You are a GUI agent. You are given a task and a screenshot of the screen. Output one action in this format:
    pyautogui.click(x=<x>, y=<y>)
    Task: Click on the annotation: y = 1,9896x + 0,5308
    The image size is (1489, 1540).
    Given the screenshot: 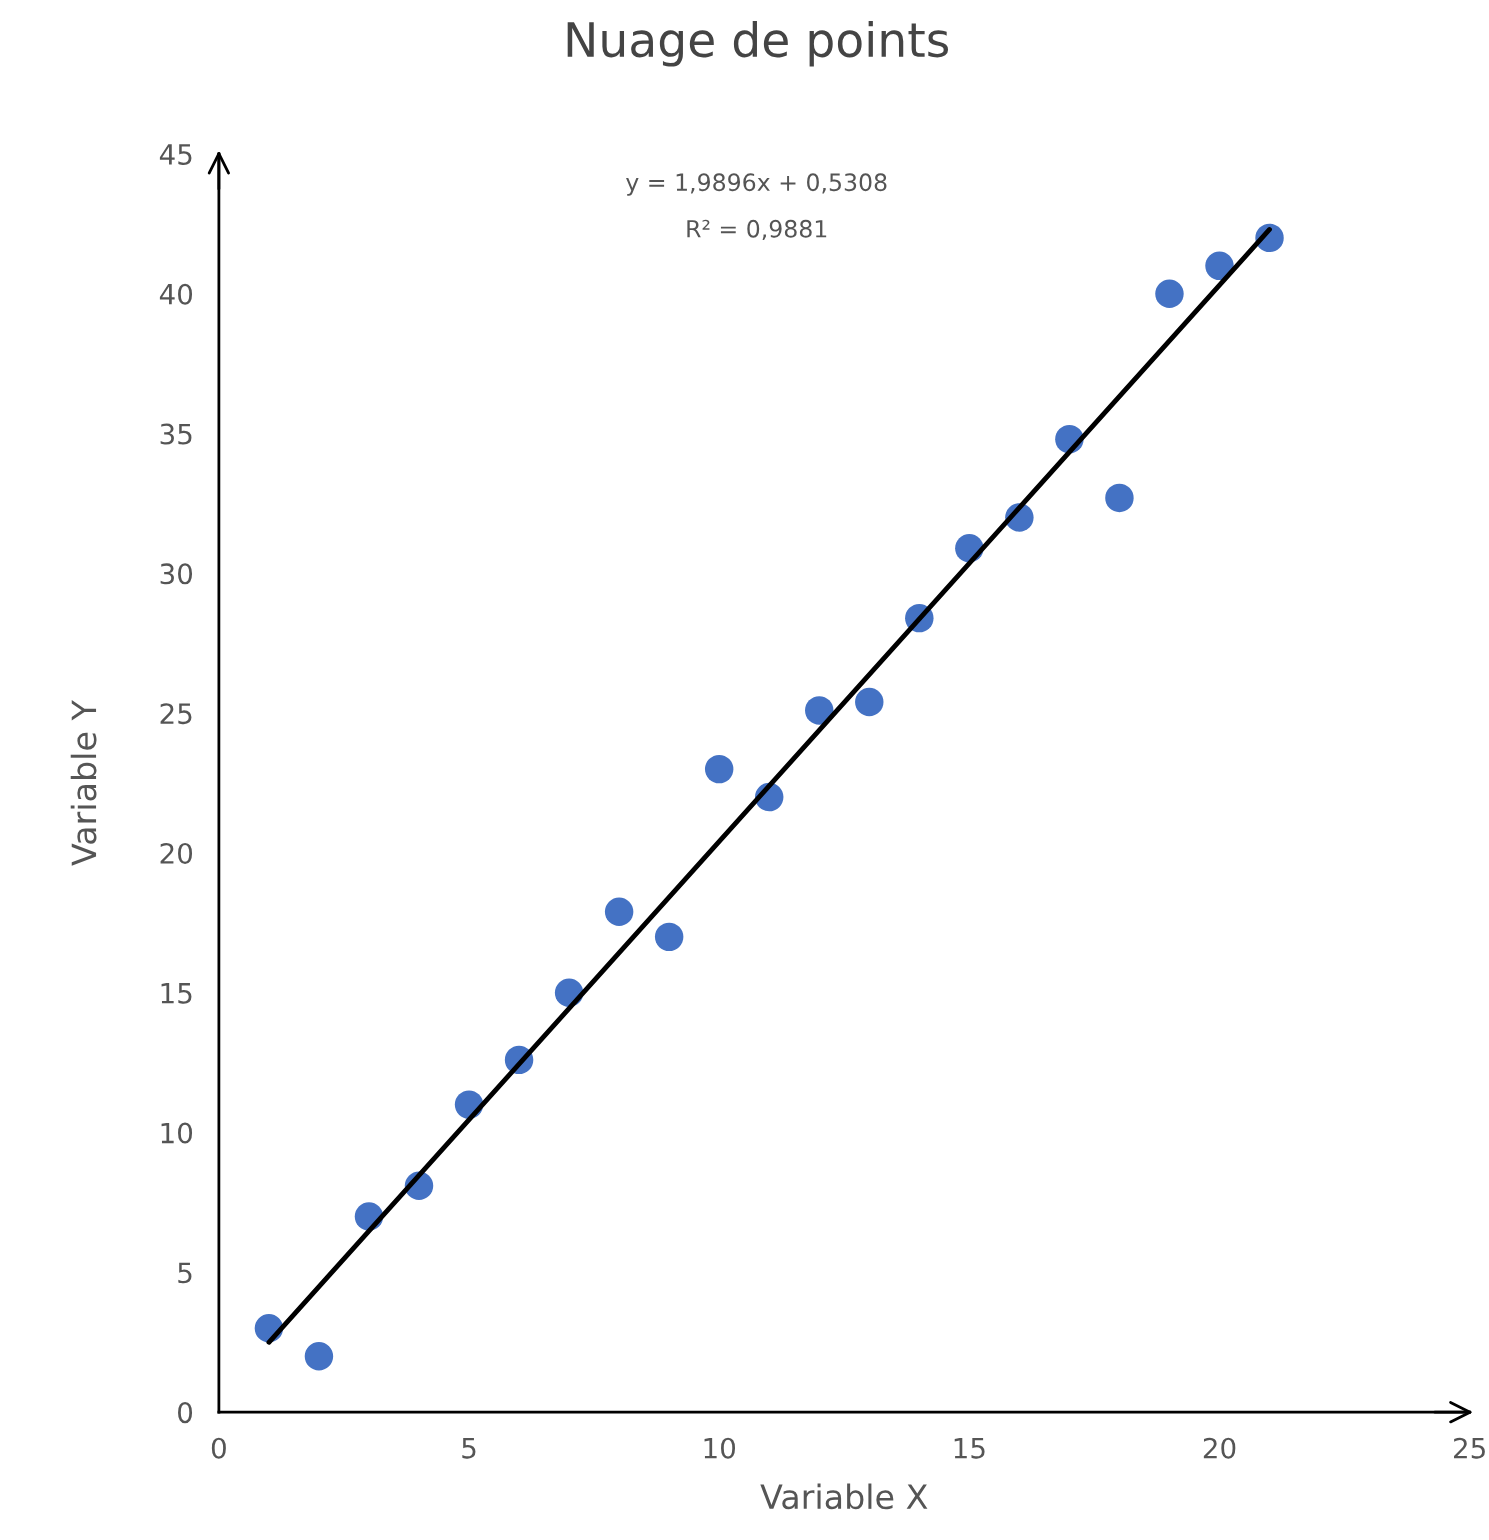 What is the action you would take?
    pyautogui.click(x=756, y=184)
    